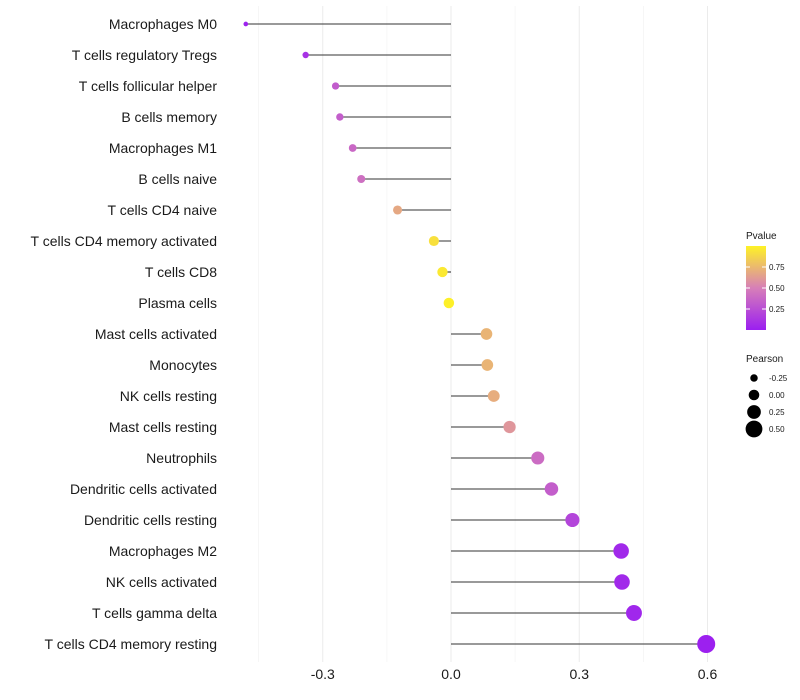 Image resolution: width=800 pixels, height=700 pixels. Describe the element at coordinates (766, 396) in the screenshot. I see `pearson-size-legend: Pearson -0.25 0.00 0.25 0.50` at that location.